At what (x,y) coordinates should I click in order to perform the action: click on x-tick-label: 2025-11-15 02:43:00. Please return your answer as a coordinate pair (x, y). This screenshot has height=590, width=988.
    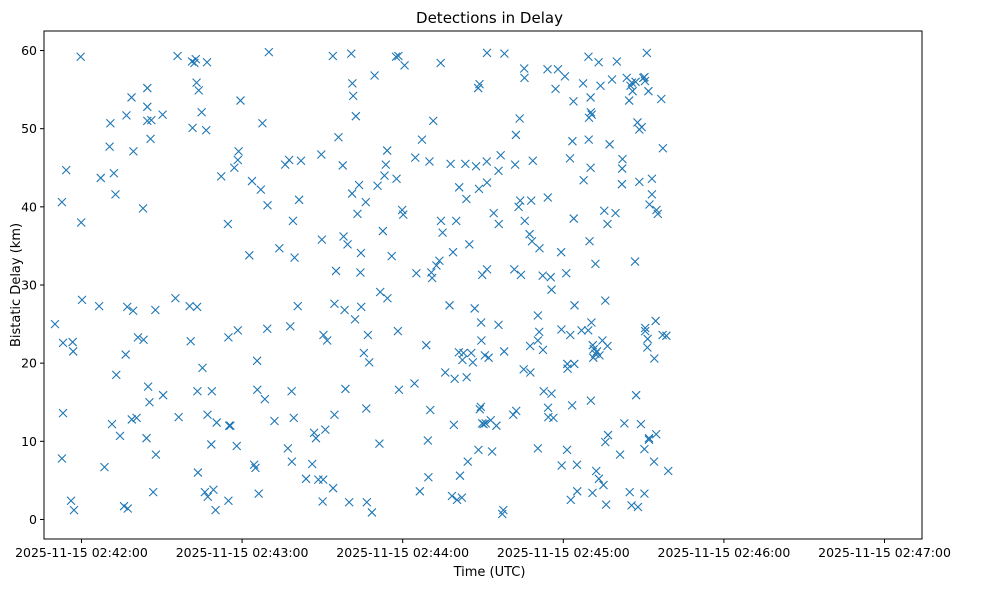
    Looking at the image, I should click on (242, 552).